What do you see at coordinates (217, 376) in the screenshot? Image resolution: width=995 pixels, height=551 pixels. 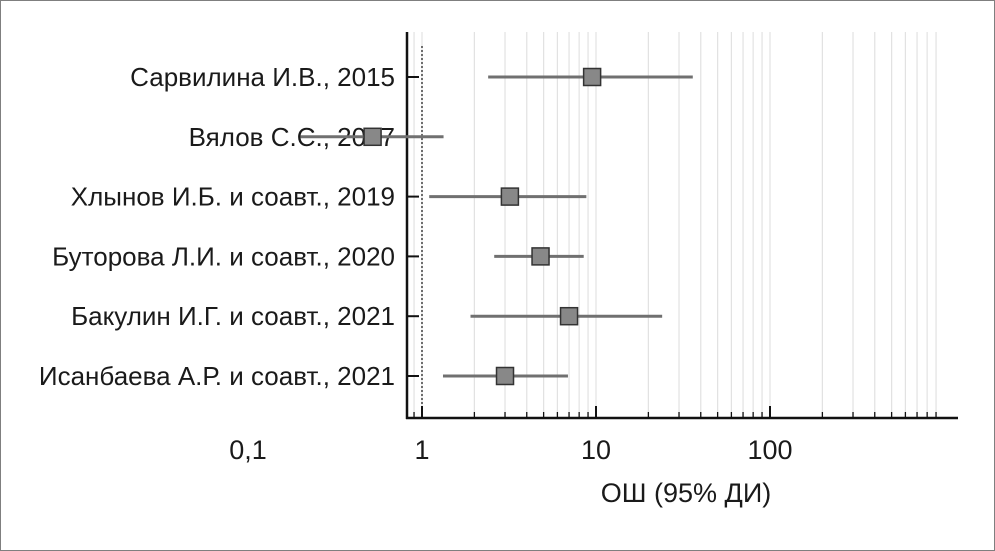 I see `study-label: Исанбаева А.Р. и соавт., 2021` at bounding box center [217, 376].